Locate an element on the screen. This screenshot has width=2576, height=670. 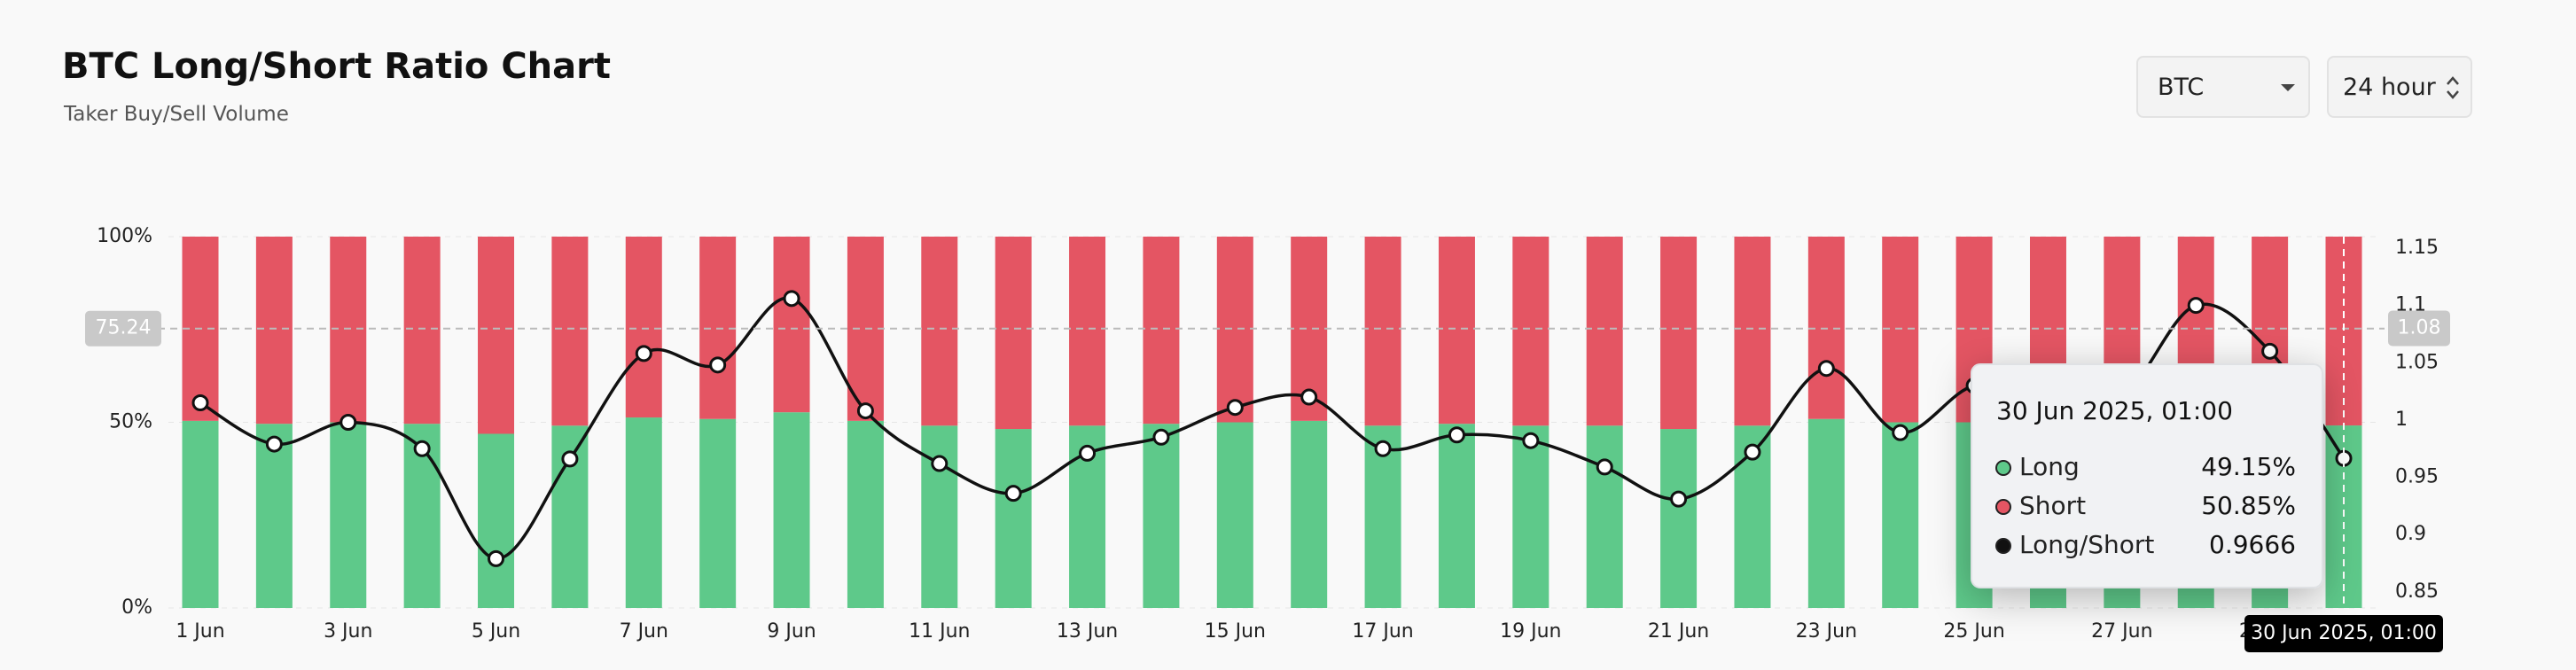
y-tick-label: 0% is located at coordinates (136, 607).